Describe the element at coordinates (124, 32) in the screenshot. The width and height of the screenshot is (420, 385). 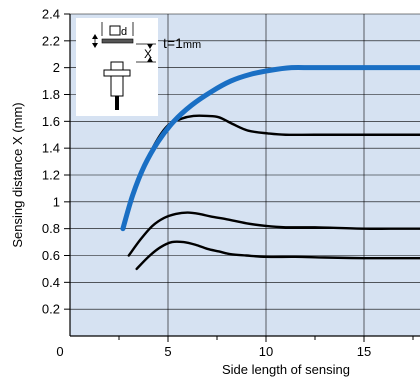
I see `inset-d-label: d` at that location.